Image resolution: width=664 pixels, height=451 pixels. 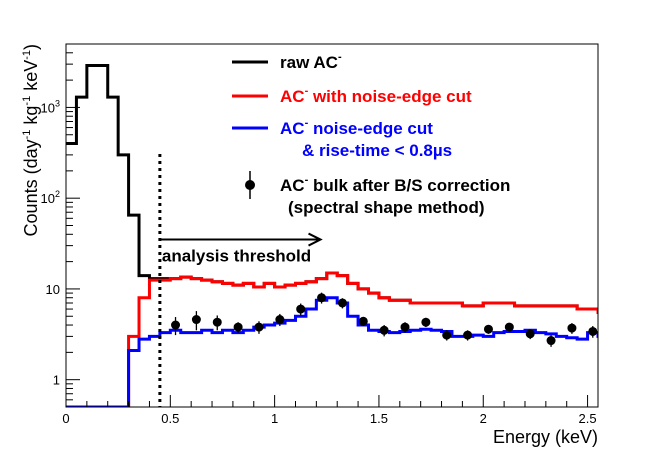 I want to click on x-tick-label: 0, so click(x=65, y=418).